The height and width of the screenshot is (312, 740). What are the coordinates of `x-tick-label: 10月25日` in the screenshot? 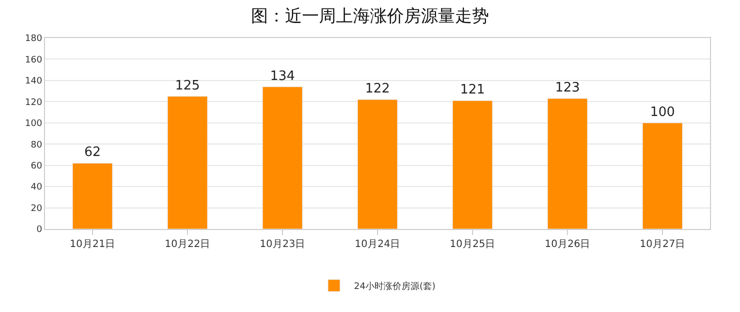 It's located at (473, 244).